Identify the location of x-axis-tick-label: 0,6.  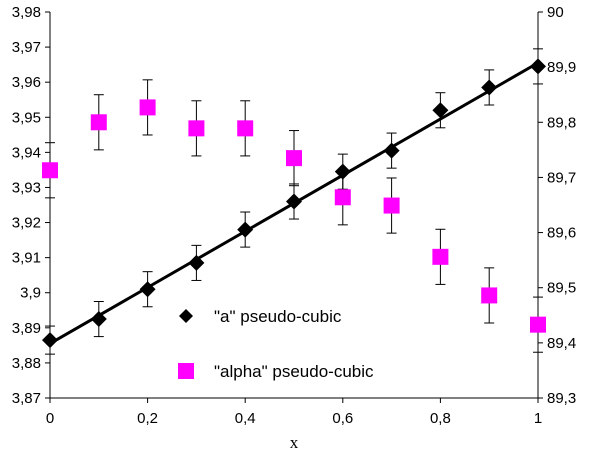
(342, 418).